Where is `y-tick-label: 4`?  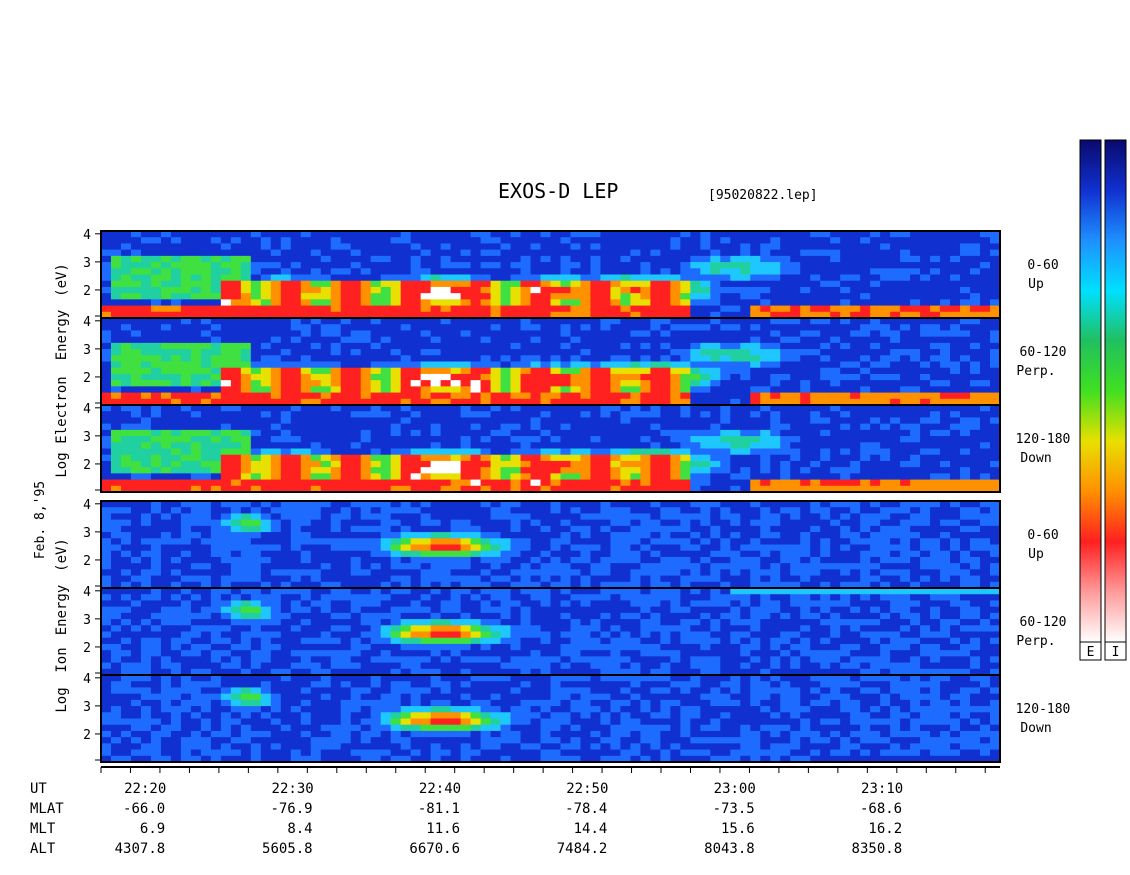 y-tick-label: 4 is located at coordinates (87, 322).